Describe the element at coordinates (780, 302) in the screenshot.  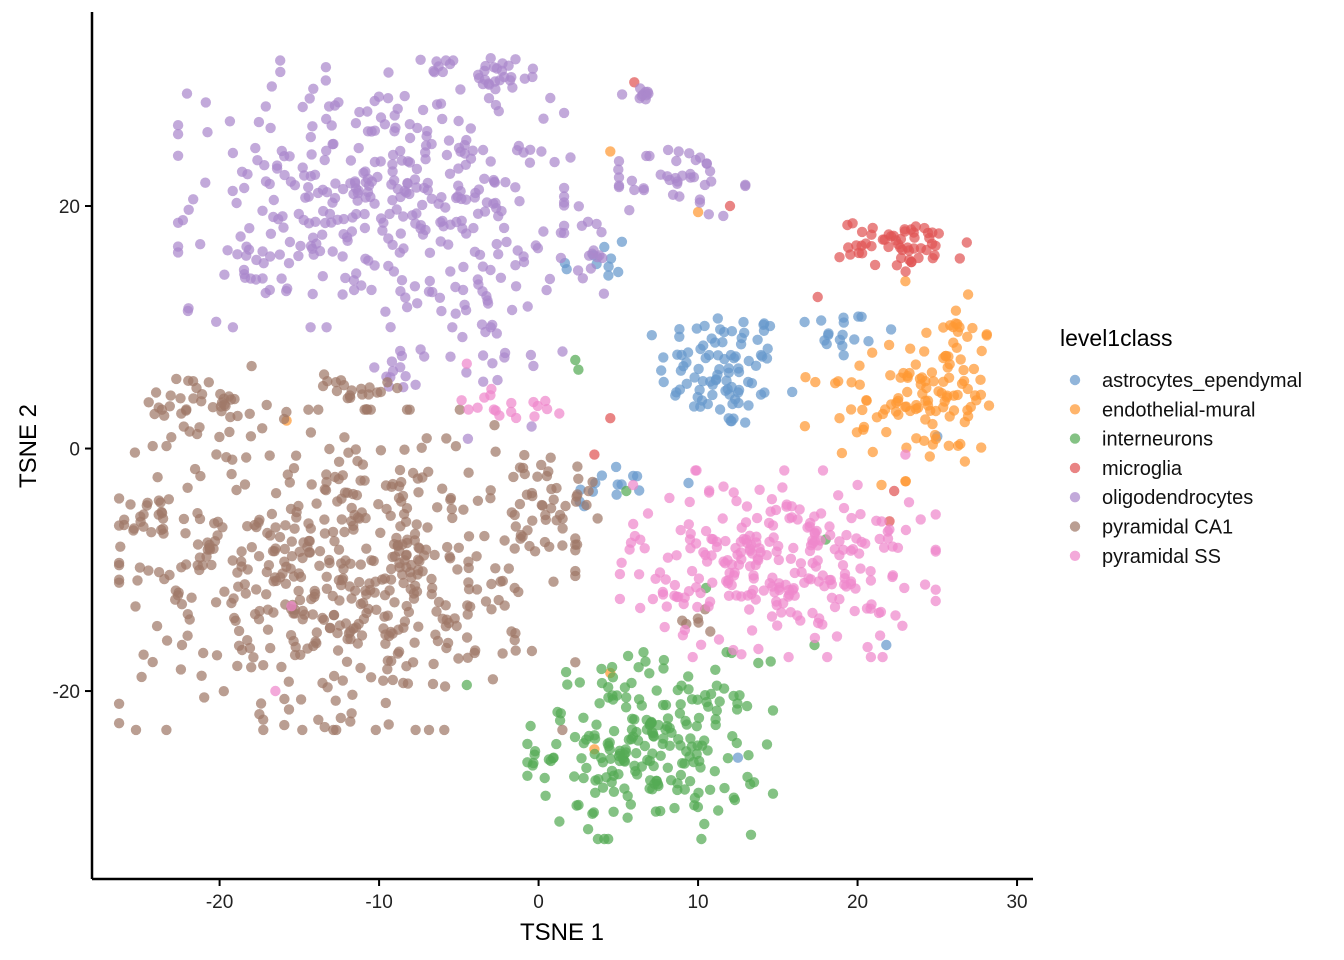
I see `series-microglia` at that location.